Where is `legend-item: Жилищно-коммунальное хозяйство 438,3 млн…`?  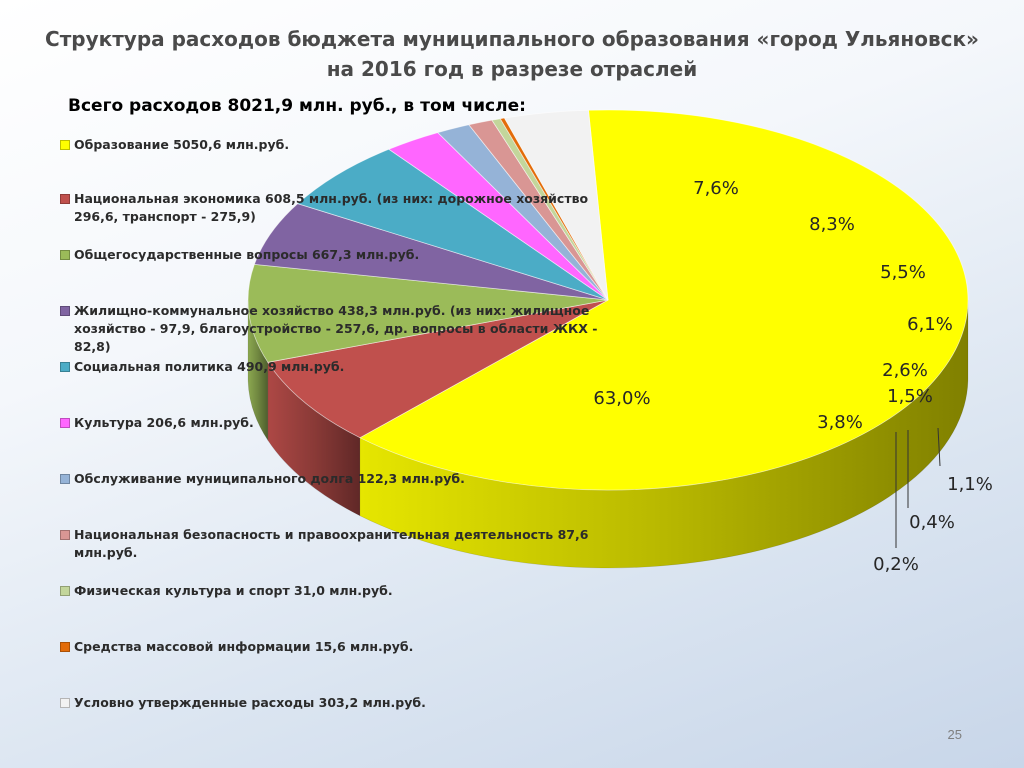
legend-item: Жилищно-коммунальное хозяйство 438,3 млн… is located at coordinates (335, 329).